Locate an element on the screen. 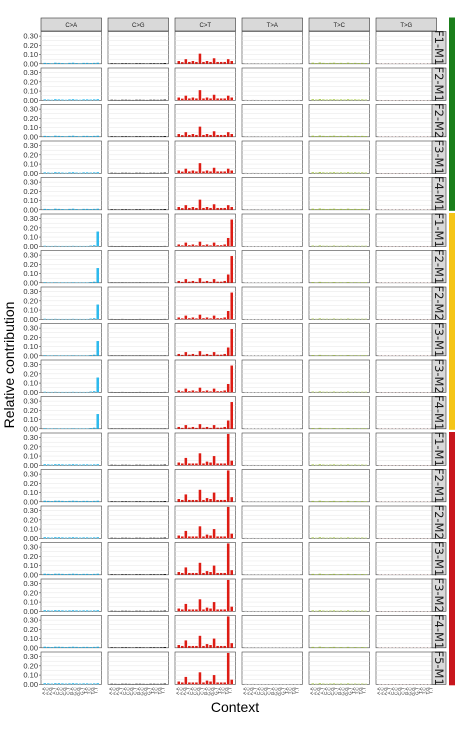 This screenshot has height=730, width=474. y-tick-label: 0.30 is located at coordinates (30, 364).